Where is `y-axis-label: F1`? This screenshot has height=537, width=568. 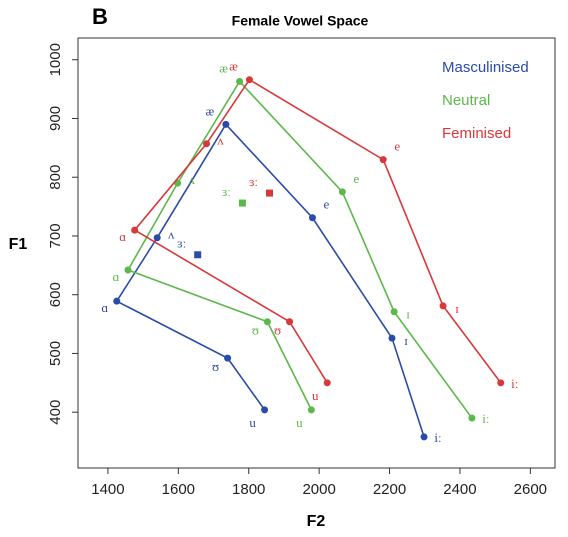
y-axis-label: F1 is located at coordinates (18, 244).